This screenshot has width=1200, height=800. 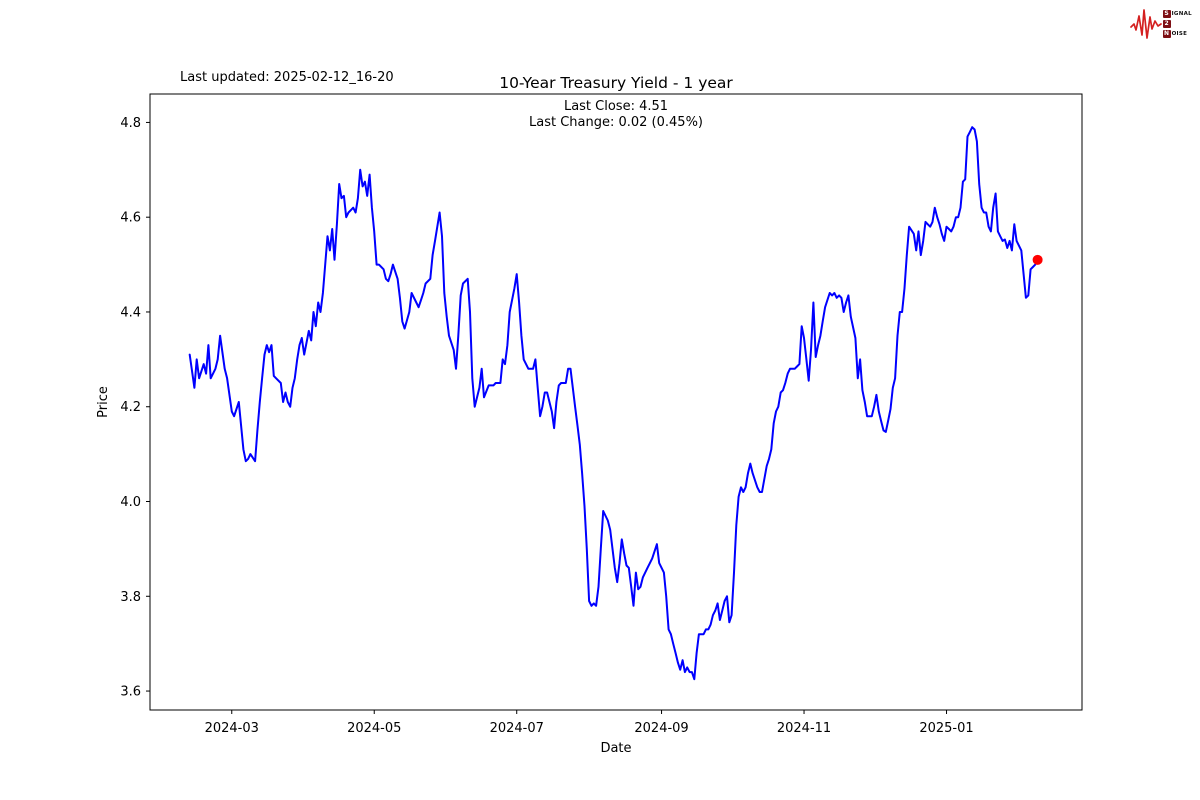 What do you see at coordinates (1037, 259) in the screenshot?
I see `last-close-marker` at bounding box center [1037, 259].